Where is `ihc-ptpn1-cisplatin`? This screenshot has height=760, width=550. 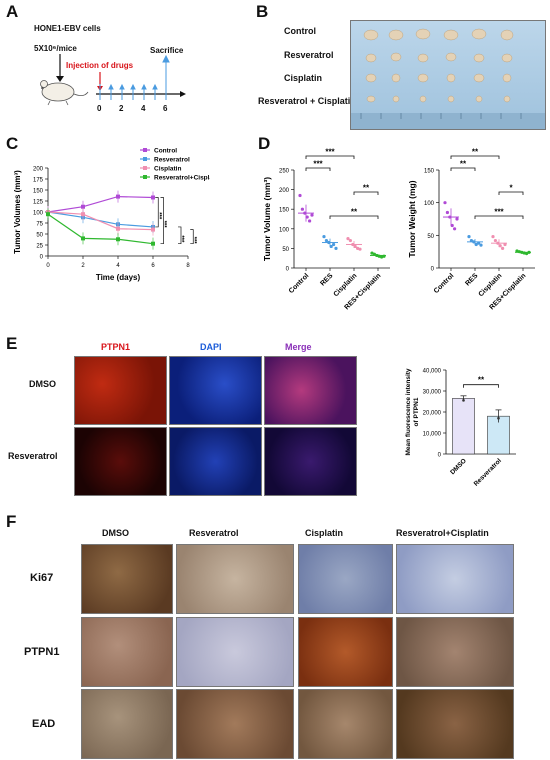
ihc-ptpn1-cisplatin is located at coordinates (345, 652).